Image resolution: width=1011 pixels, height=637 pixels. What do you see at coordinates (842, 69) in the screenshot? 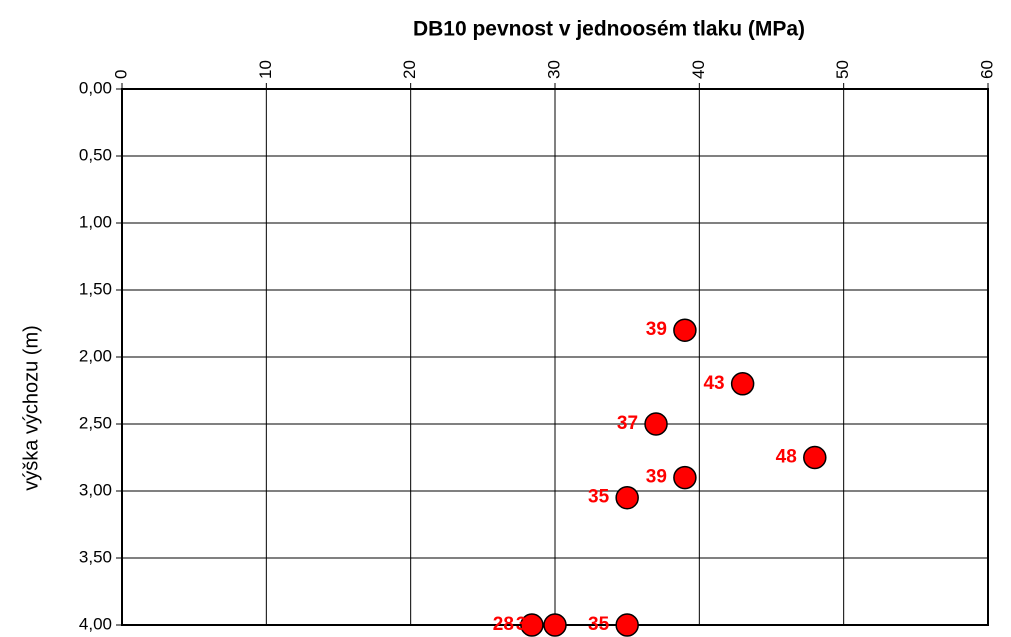
I see `x-tick-label: 50` at bounding box center [842, 69].